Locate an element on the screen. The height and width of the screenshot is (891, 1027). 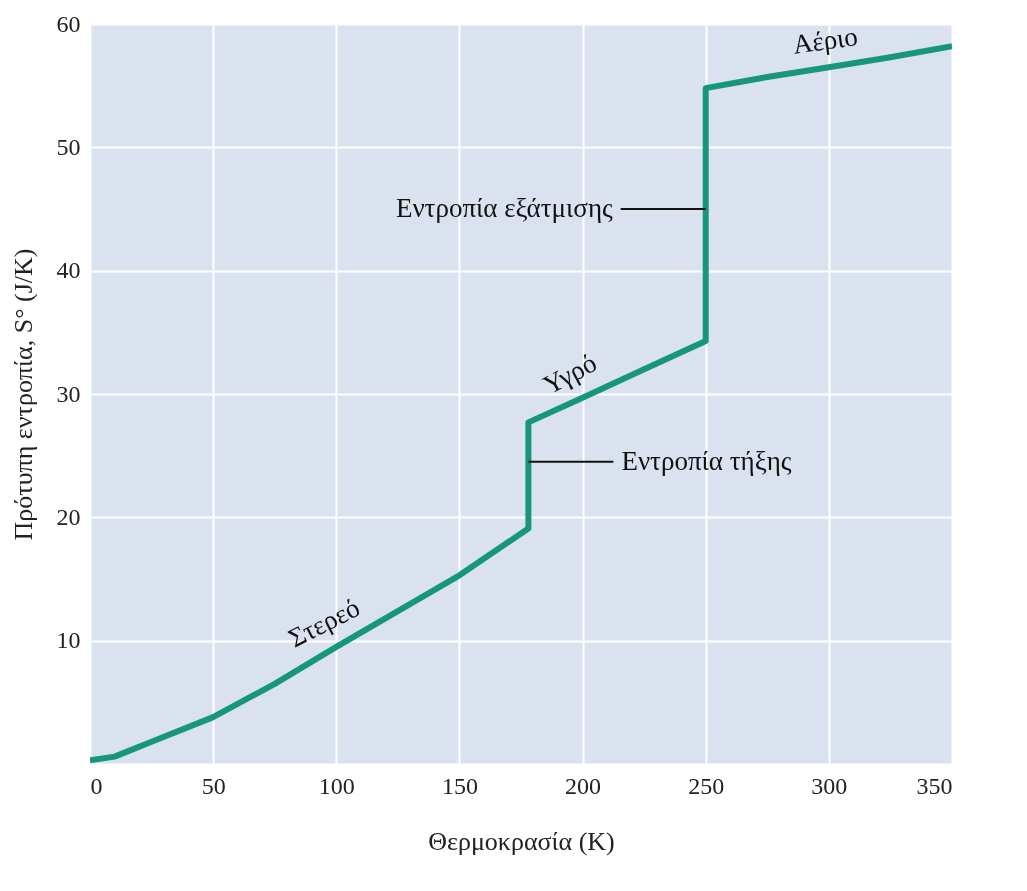
x-tick-label: 50 is located at coordinates (213, 785).